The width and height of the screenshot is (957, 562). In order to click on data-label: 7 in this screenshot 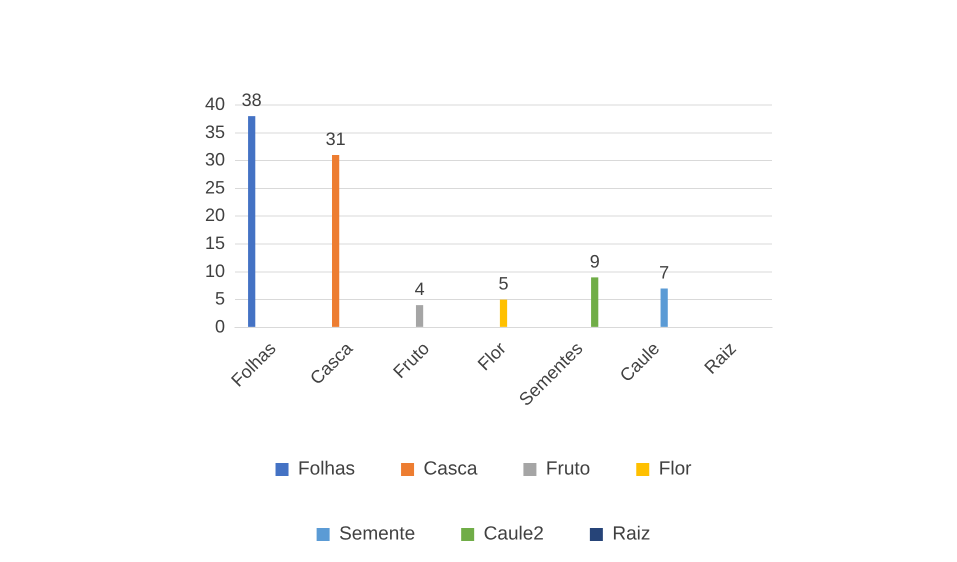, I will do `click(664, 272)`.